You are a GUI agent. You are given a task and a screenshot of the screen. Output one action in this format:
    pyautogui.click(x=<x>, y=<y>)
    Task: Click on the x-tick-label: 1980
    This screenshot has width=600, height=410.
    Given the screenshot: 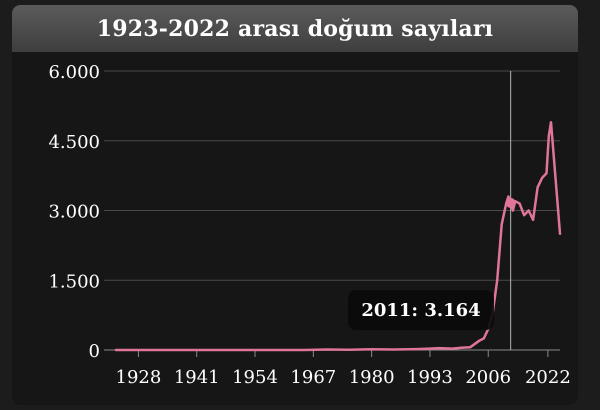 What is the action you would take?
    pyautogui.click(x=372, y=377)
    